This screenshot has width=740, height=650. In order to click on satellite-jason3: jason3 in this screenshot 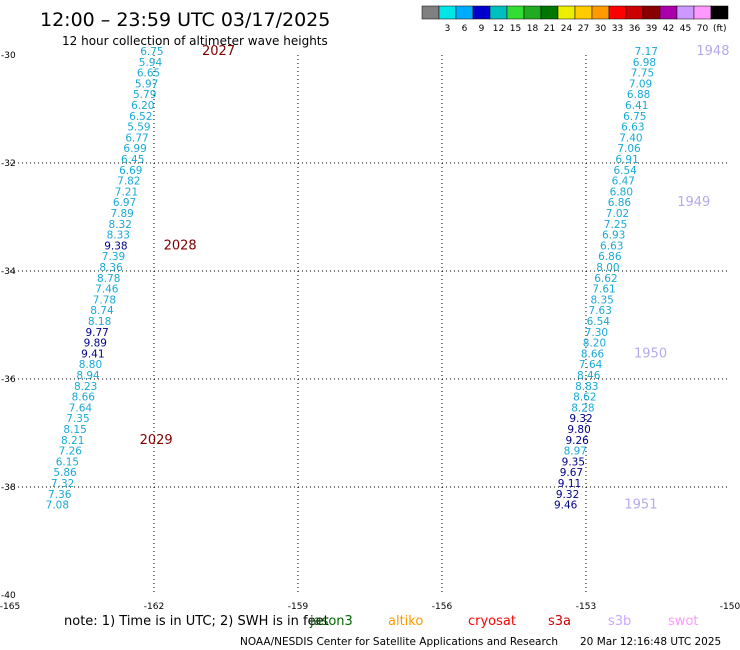, I will do `click(331, 621)`.